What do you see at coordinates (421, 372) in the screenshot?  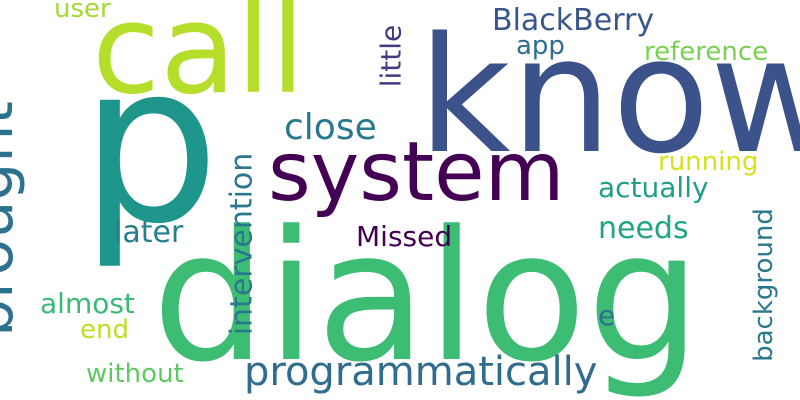 I see `word-programmatically: programmatically` at bounding box center [421, 372].